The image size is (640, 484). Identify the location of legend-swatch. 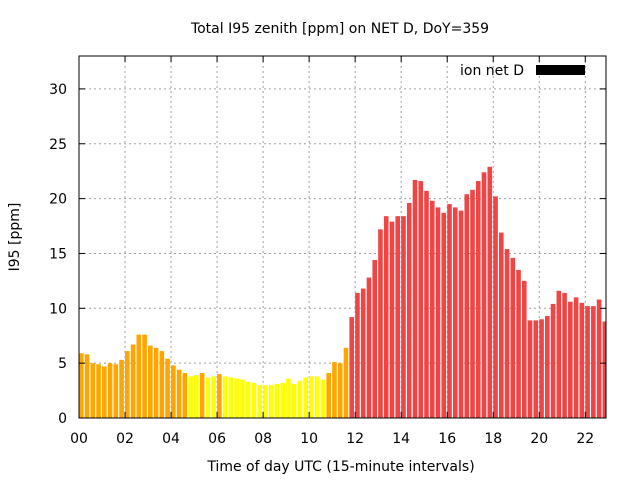
(560, 70).